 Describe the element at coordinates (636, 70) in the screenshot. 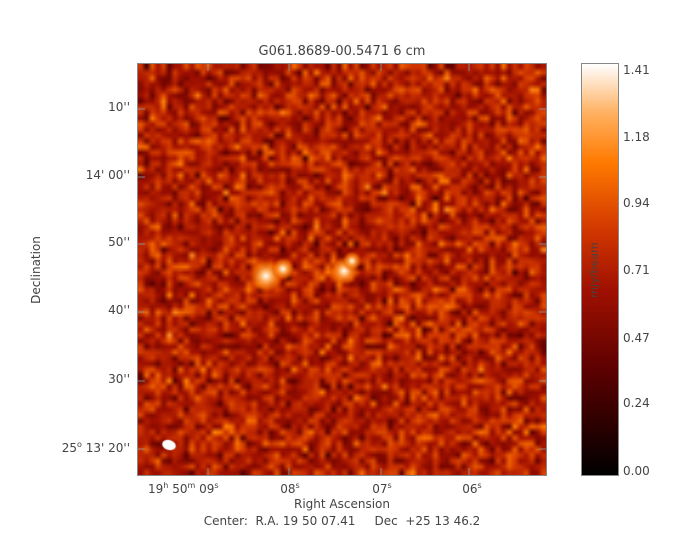

I see `colorbar-tick: 1.41` at that location.